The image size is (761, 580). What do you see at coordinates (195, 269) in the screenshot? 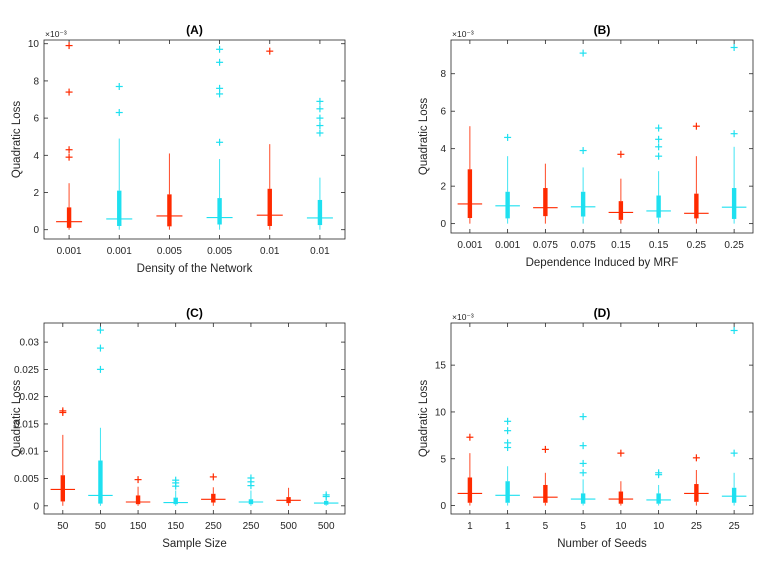
I see `x-axis-label: Density of the Network` at bounding box center [195, 269].